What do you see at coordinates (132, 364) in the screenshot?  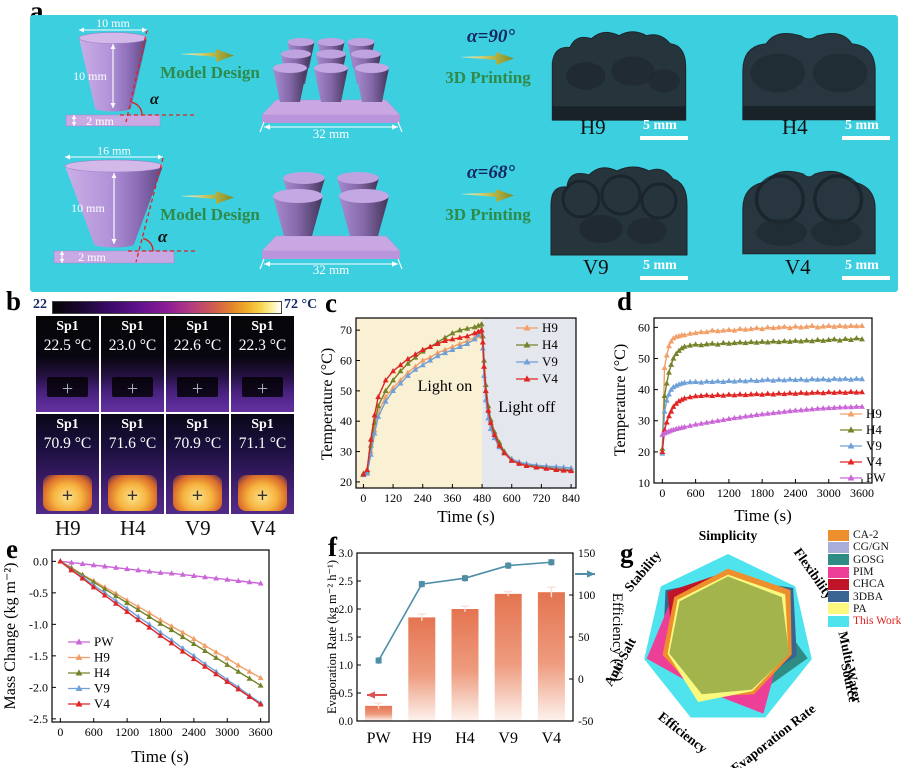 I see `thermal-cell: Sp1 23.0 °C +` at bounding box center [132, 364].